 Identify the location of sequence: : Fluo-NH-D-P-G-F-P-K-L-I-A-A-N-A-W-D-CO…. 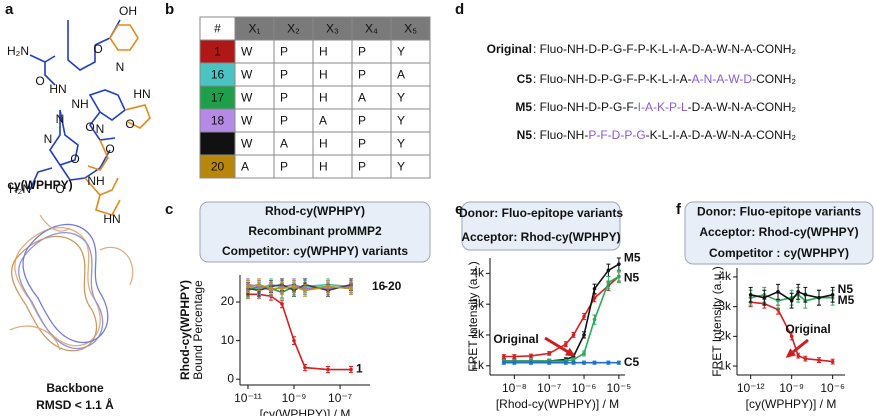
(664, 79).